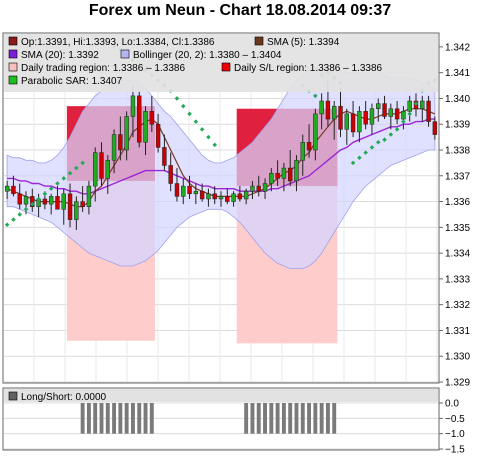 The width and height of the screenshot is (480, 457). Describe the element at coordinates (457, 228) in the screenshot. I see `tick-label: 1.335` at that location.